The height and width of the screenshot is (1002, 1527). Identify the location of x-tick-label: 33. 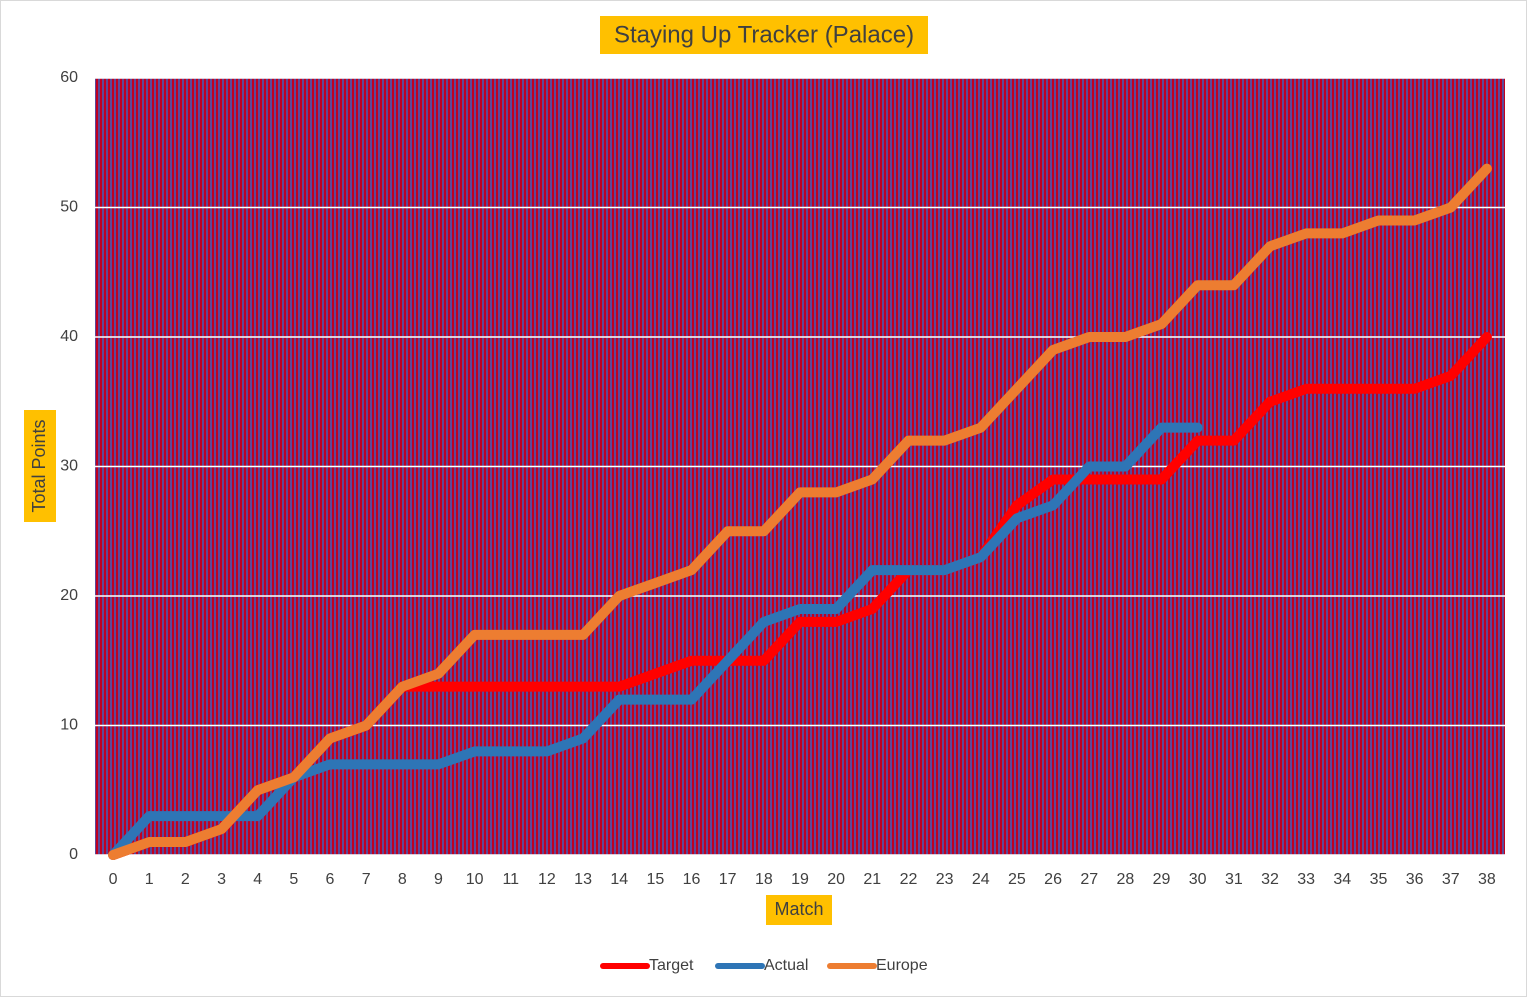
(1306, 879).